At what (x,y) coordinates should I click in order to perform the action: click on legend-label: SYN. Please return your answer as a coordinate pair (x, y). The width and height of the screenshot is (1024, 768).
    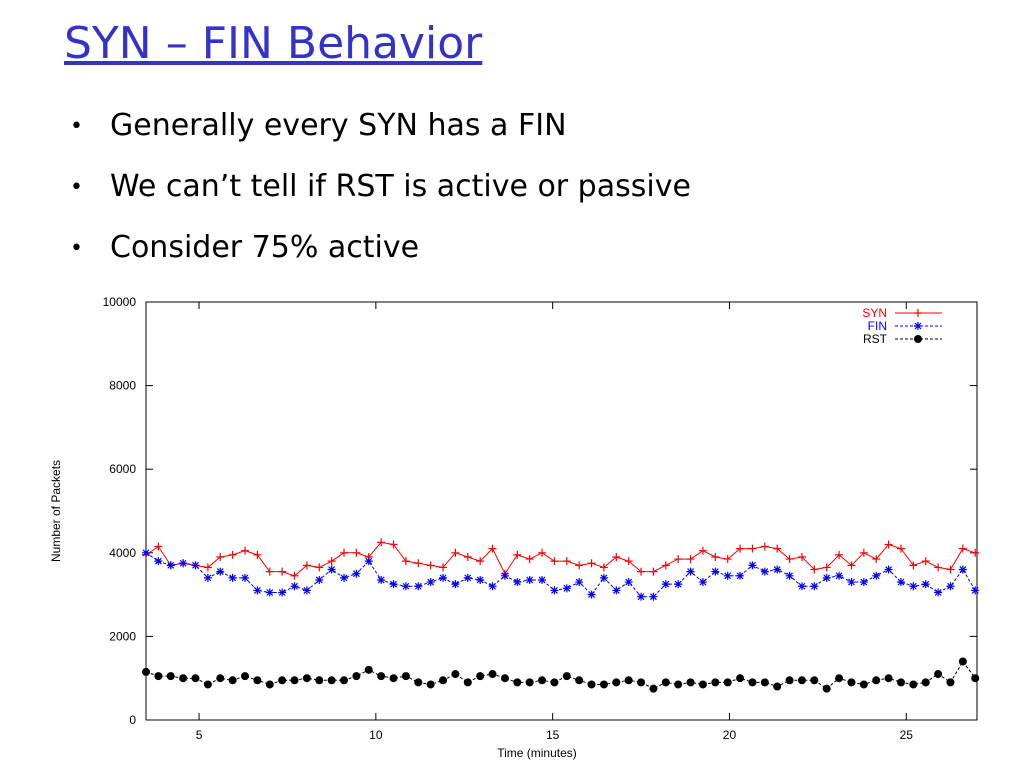
    Looking at the image, I should click on (874, 313).